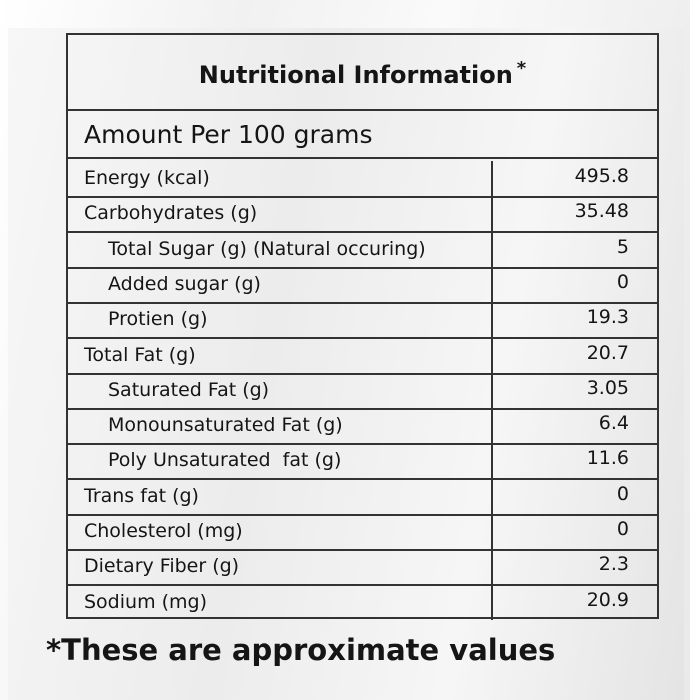 Image resolution: width=690 pixels, height=700 pixels. Describe the element at coordinates (141, 495) in the screenshot. I see `nutrient-name: Trans fat (g)` at that location.